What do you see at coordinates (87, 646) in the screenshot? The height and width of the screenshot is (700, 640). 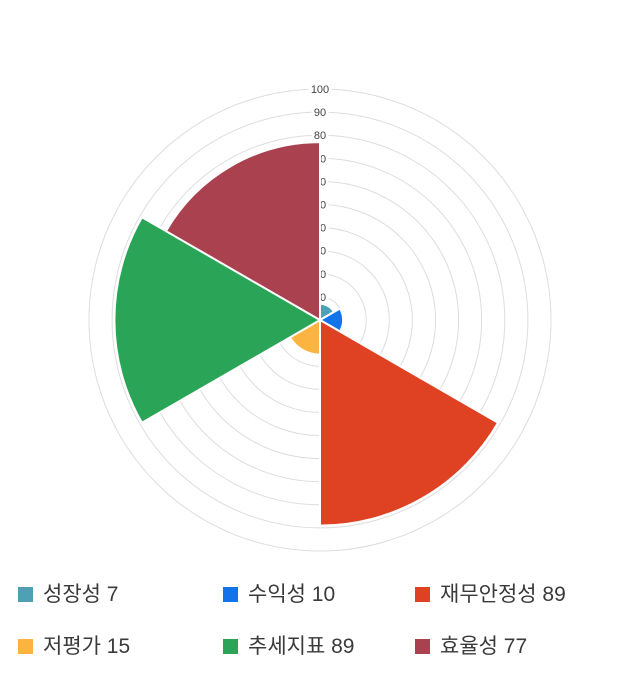 I see `legend-label: 저평가 15` at bounding box center [87, 646].